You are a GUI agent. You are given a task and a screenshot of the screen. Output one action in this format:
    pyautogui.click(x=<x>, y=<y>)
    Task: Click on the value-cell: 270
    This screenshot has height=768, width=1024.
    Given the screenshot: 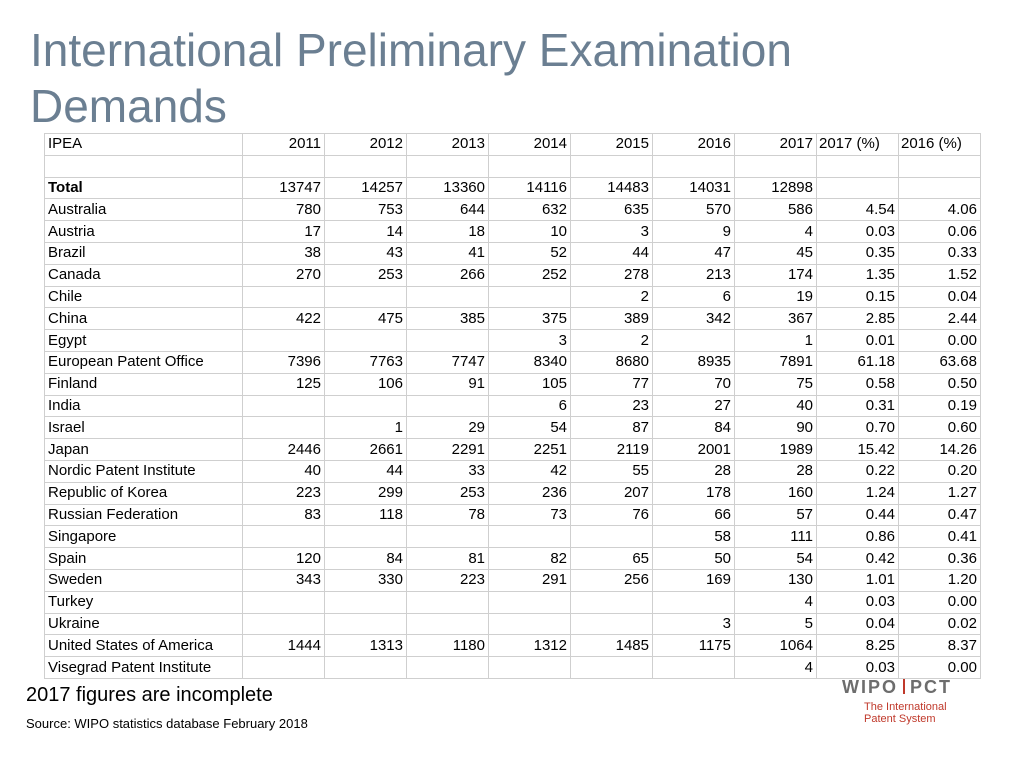 What is the action you would take?
    pyautogui.click(x=283, y=275)
    